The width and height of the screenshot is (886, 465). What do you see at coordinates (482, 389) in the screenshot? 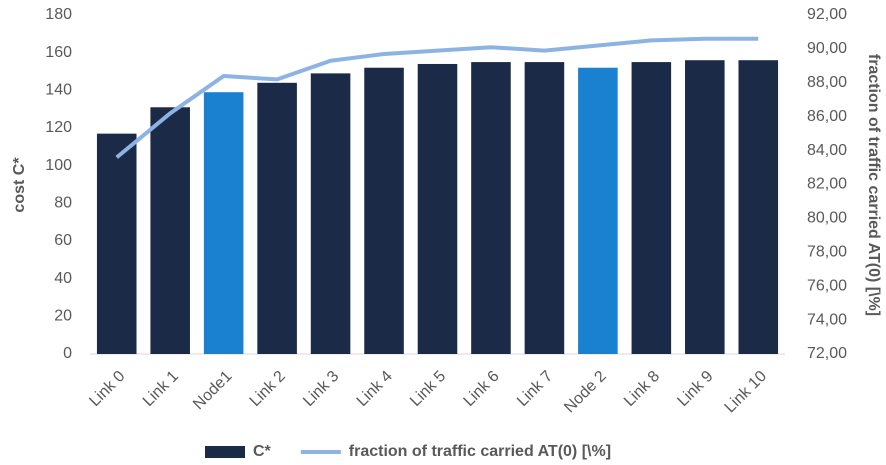
I see `x-tick-label: Link 6` at bounding box center [482, 389].